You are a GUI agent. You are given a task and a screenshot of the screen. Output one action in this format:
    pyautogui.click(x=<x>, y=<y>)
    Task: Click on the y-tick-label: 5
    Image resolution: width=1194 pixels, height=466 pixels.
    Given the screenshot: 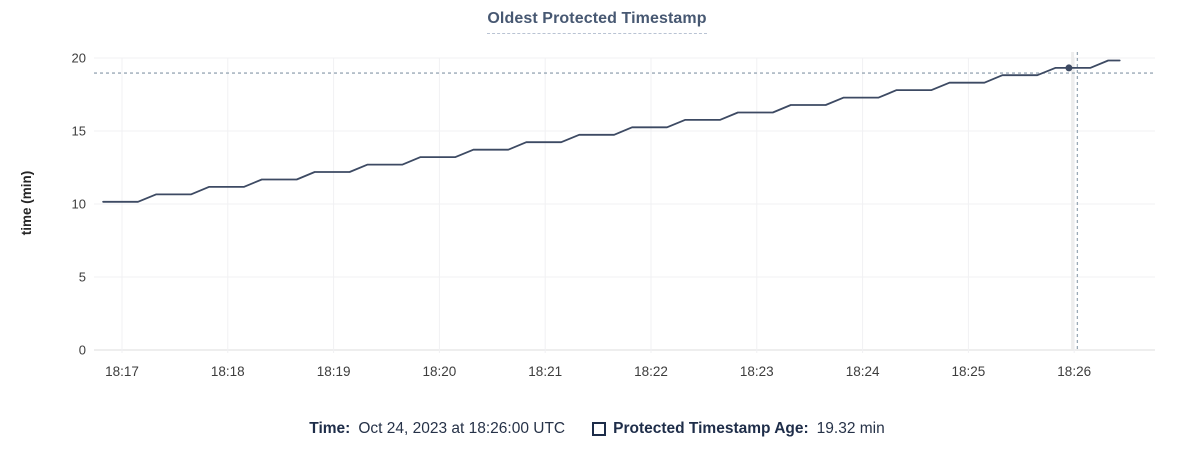 What is the action you would take?
    pyautogui.click(x=82, y=277)
    